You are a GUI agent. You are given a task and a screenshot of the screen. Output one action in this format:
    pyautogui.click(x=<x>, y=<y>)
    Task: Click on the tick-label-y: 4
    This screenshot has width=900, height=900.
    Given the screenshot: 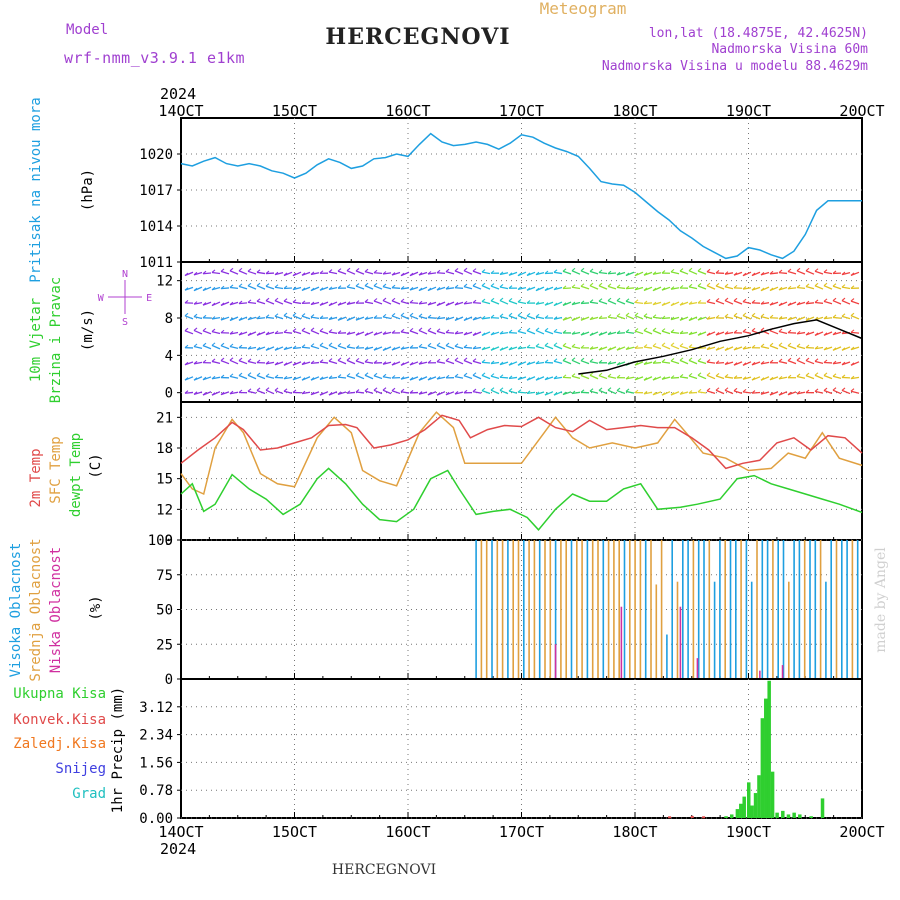 What is the action you would take?
    pyautogui.click(x=169, y=356)
    